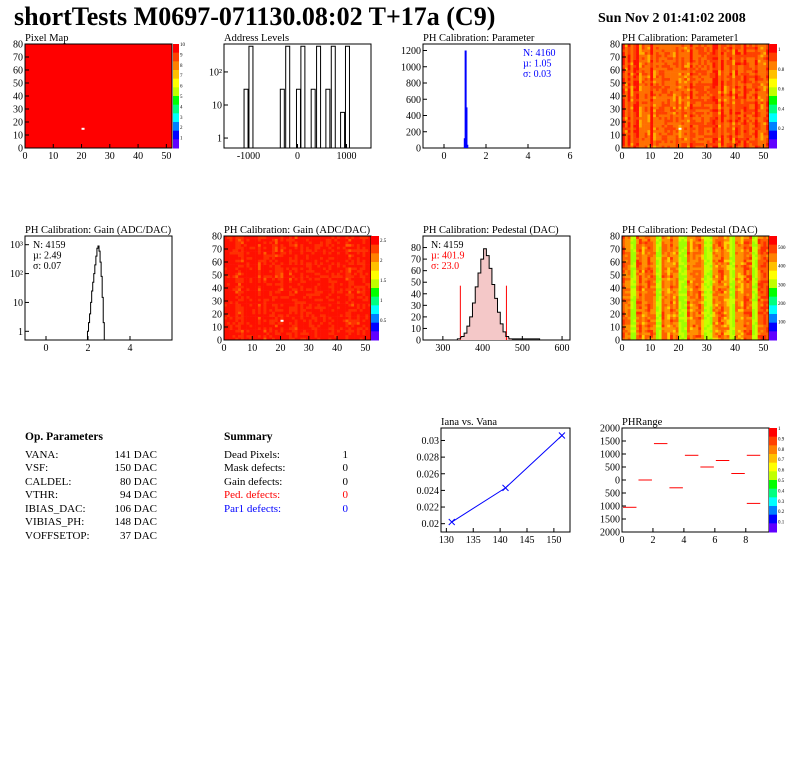 The image size is (796, 772). I want to click on y-tick-label: 1200, so click(411, 51).